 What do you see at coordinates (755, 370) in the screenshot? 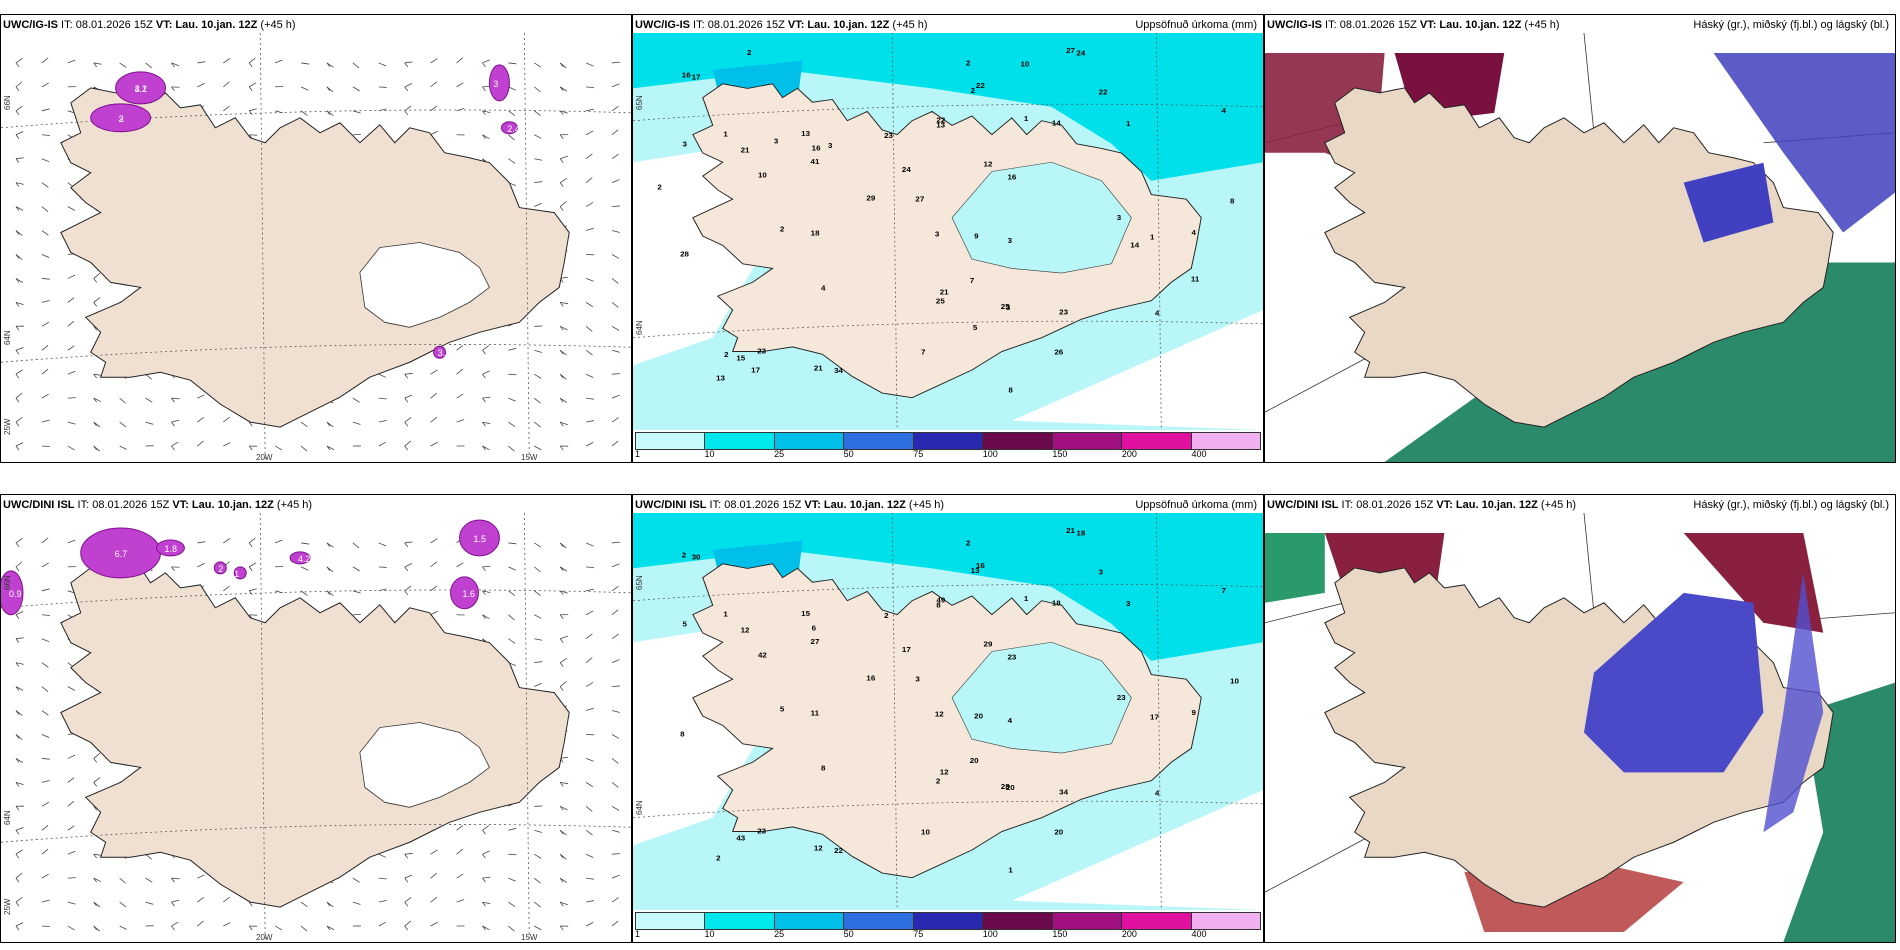
I see `precip-value: 17` at bounding box center [755, 370].